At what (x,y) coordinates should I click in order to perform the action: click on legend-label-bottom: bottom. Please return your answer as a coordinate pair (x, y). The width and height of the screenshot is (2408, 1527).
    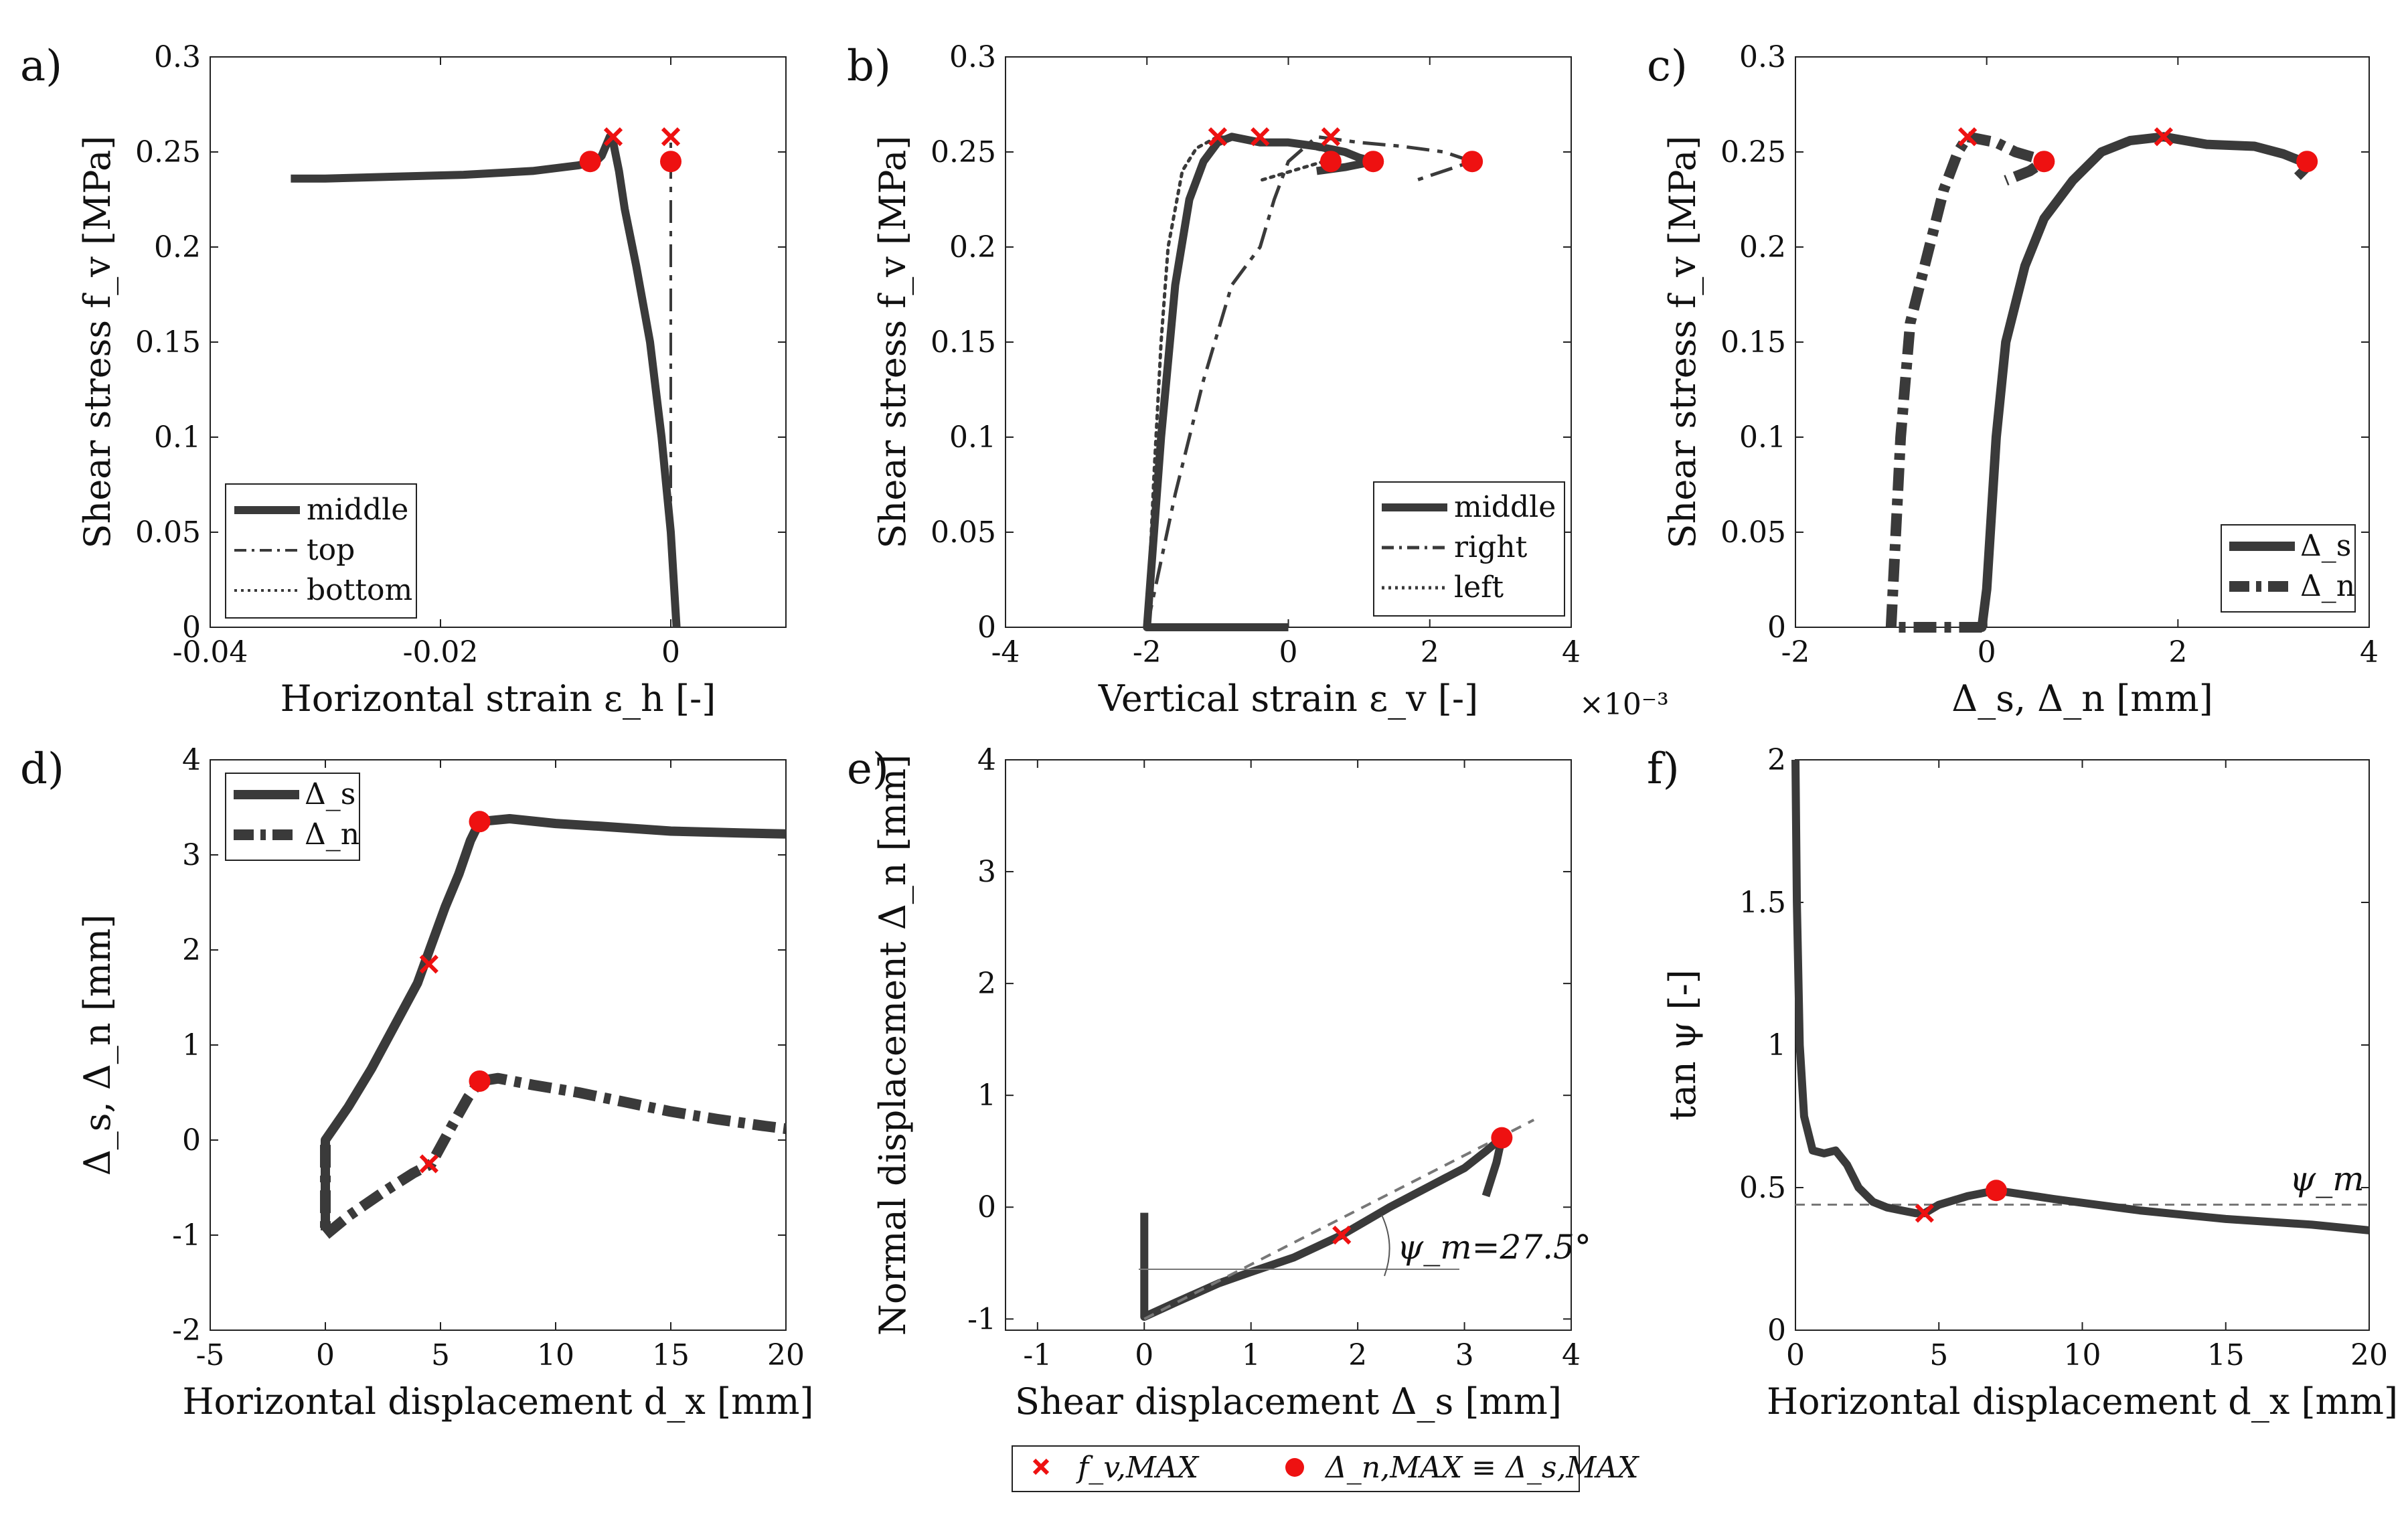
    Looking at the image, I should click on (359, 590).